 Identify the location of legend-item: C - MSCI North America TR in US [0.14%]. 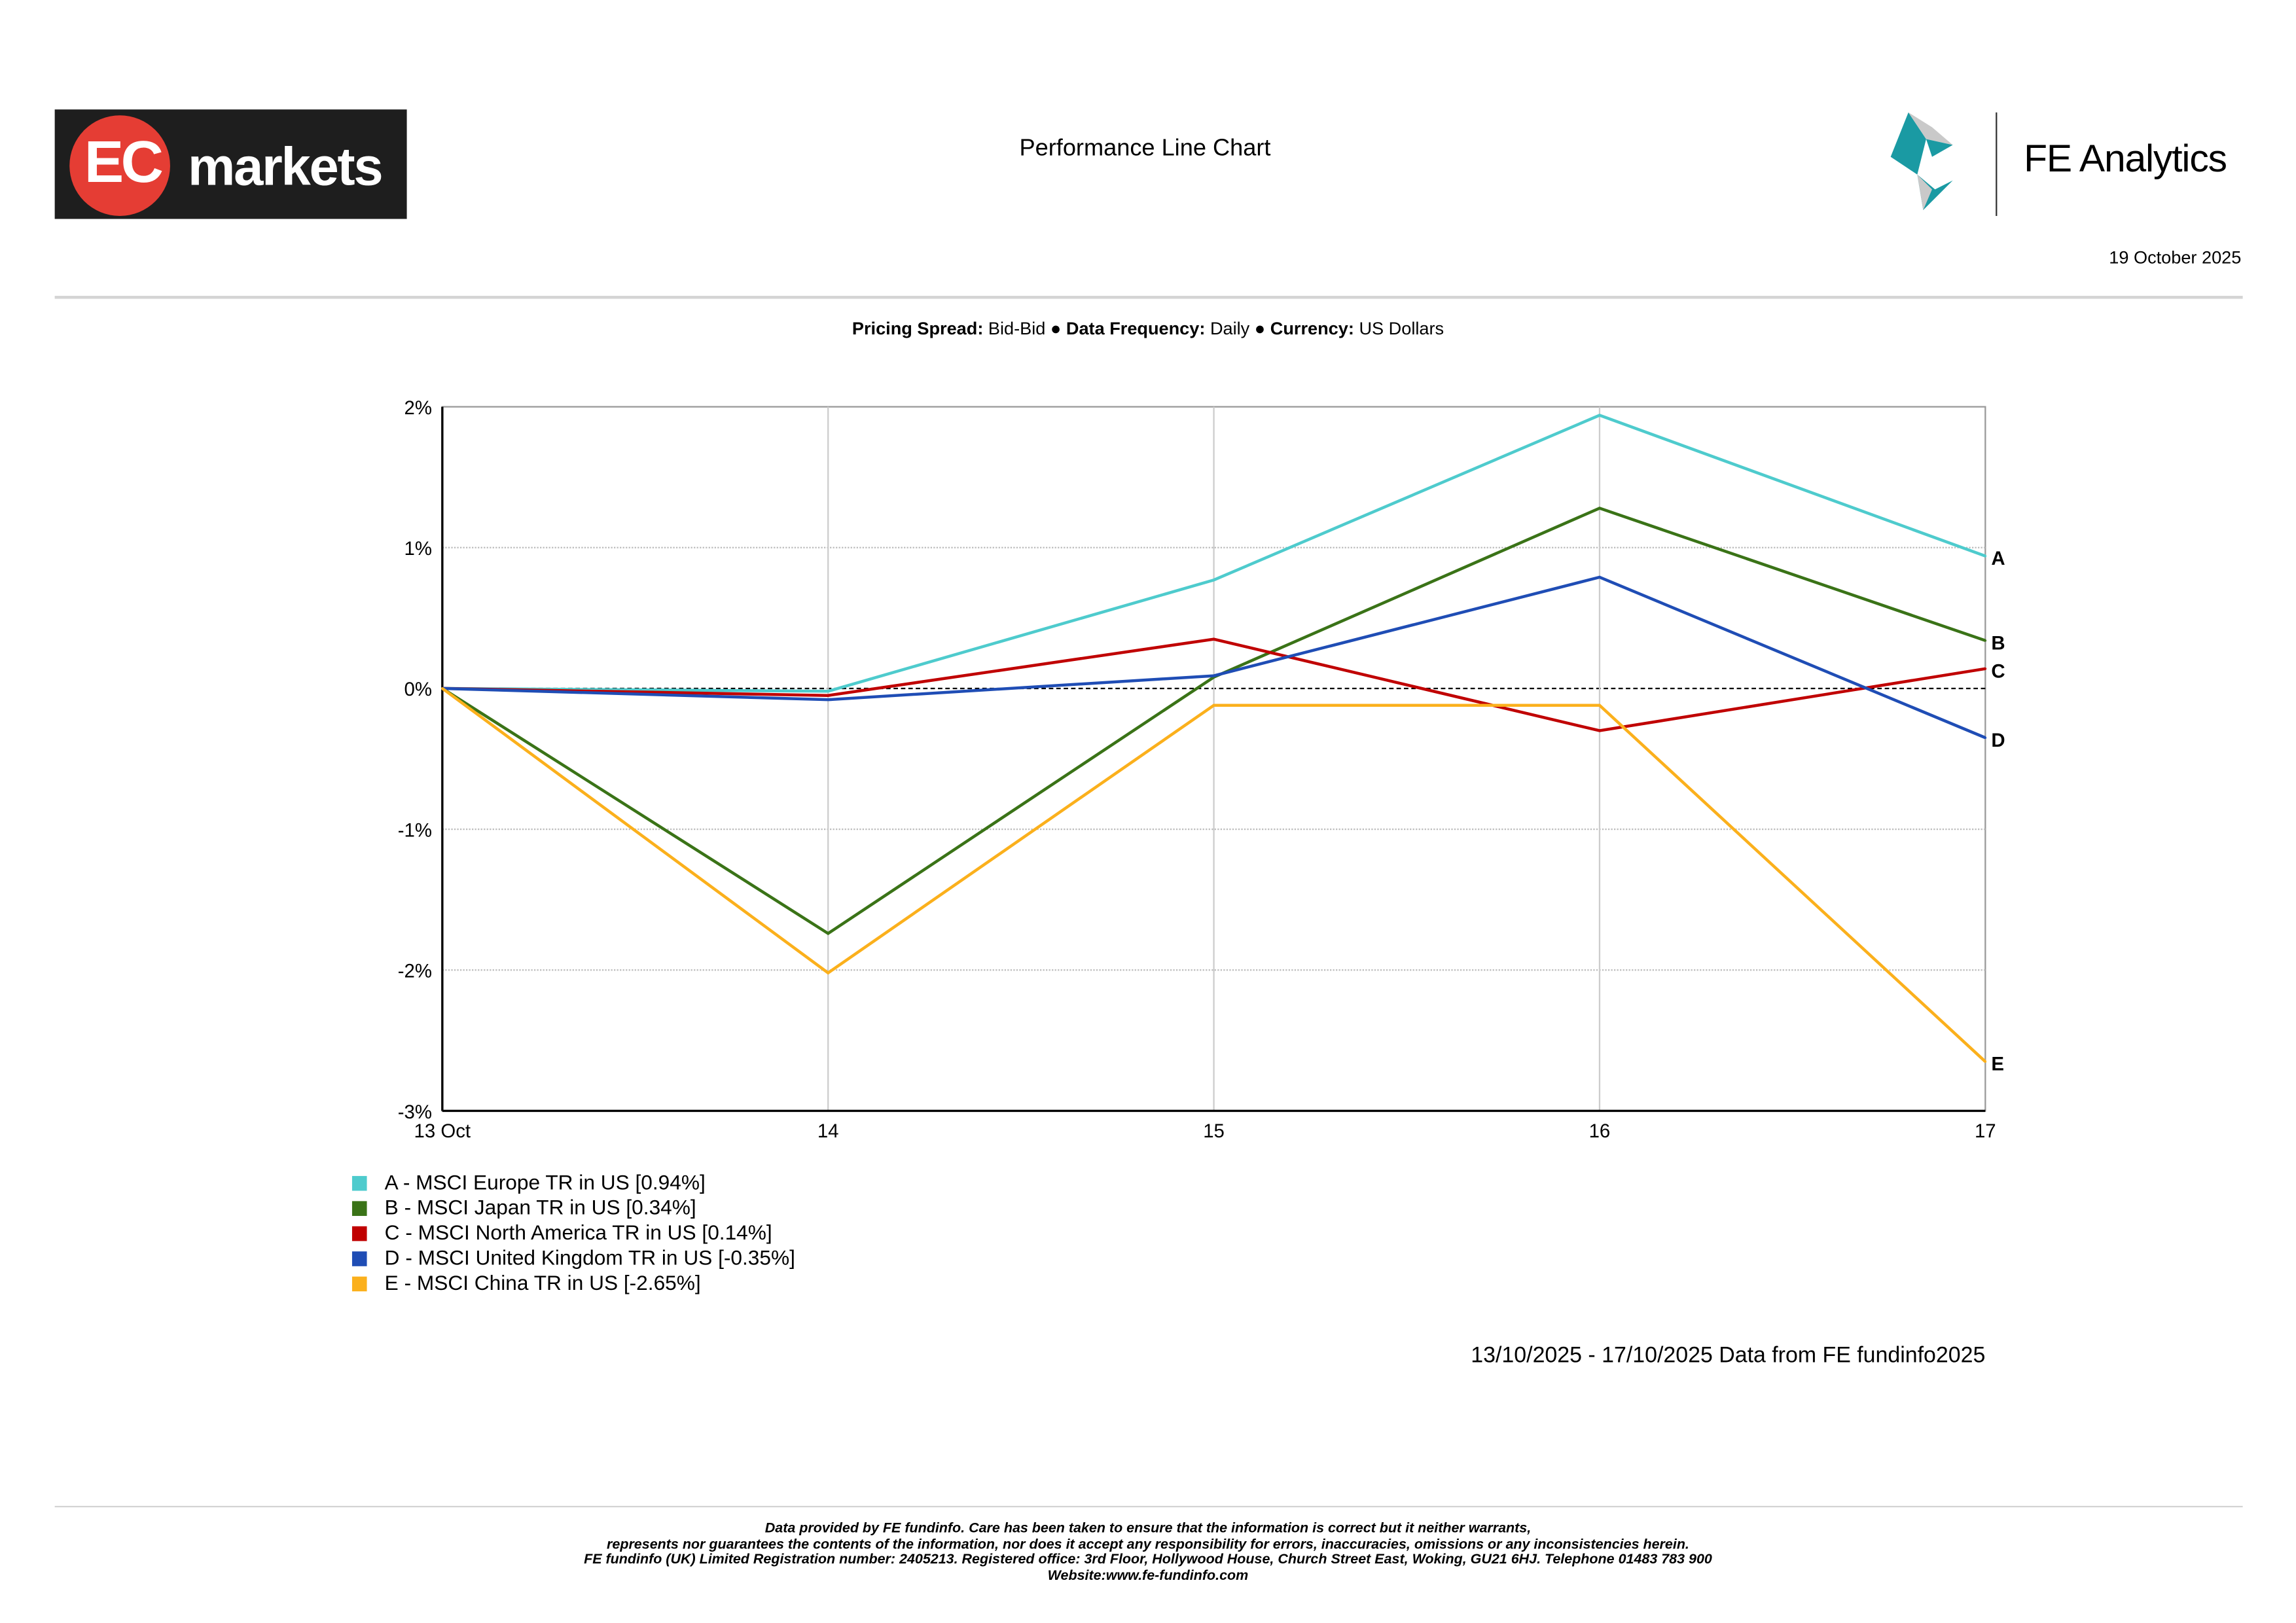
(573, 1232).